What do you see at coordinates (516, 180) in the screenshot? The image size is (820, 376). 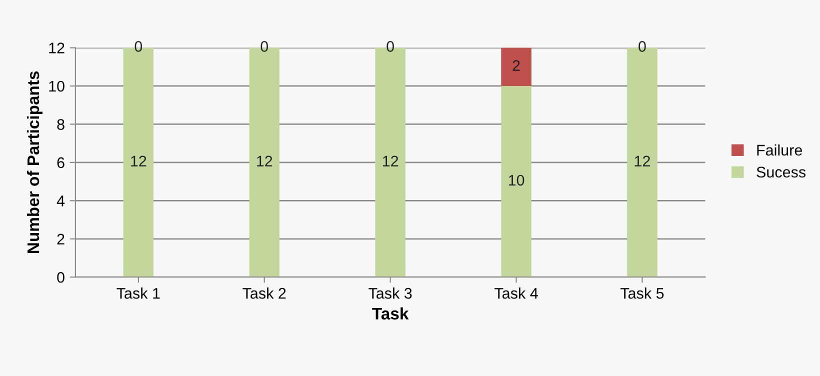 I see `data-label: 10` at bounding box center [516, 180].